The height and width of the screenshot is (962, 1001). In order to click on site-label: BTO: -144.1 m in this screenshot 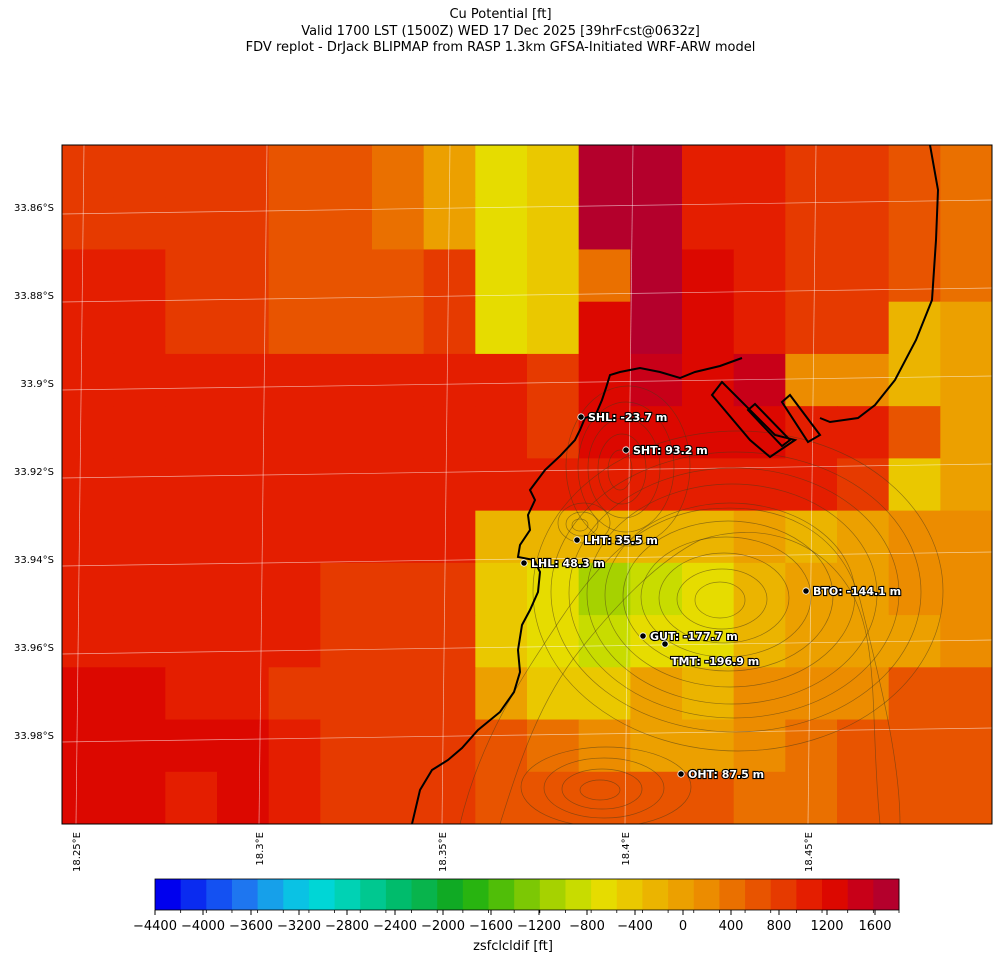, I will do `click(857, 591)`.